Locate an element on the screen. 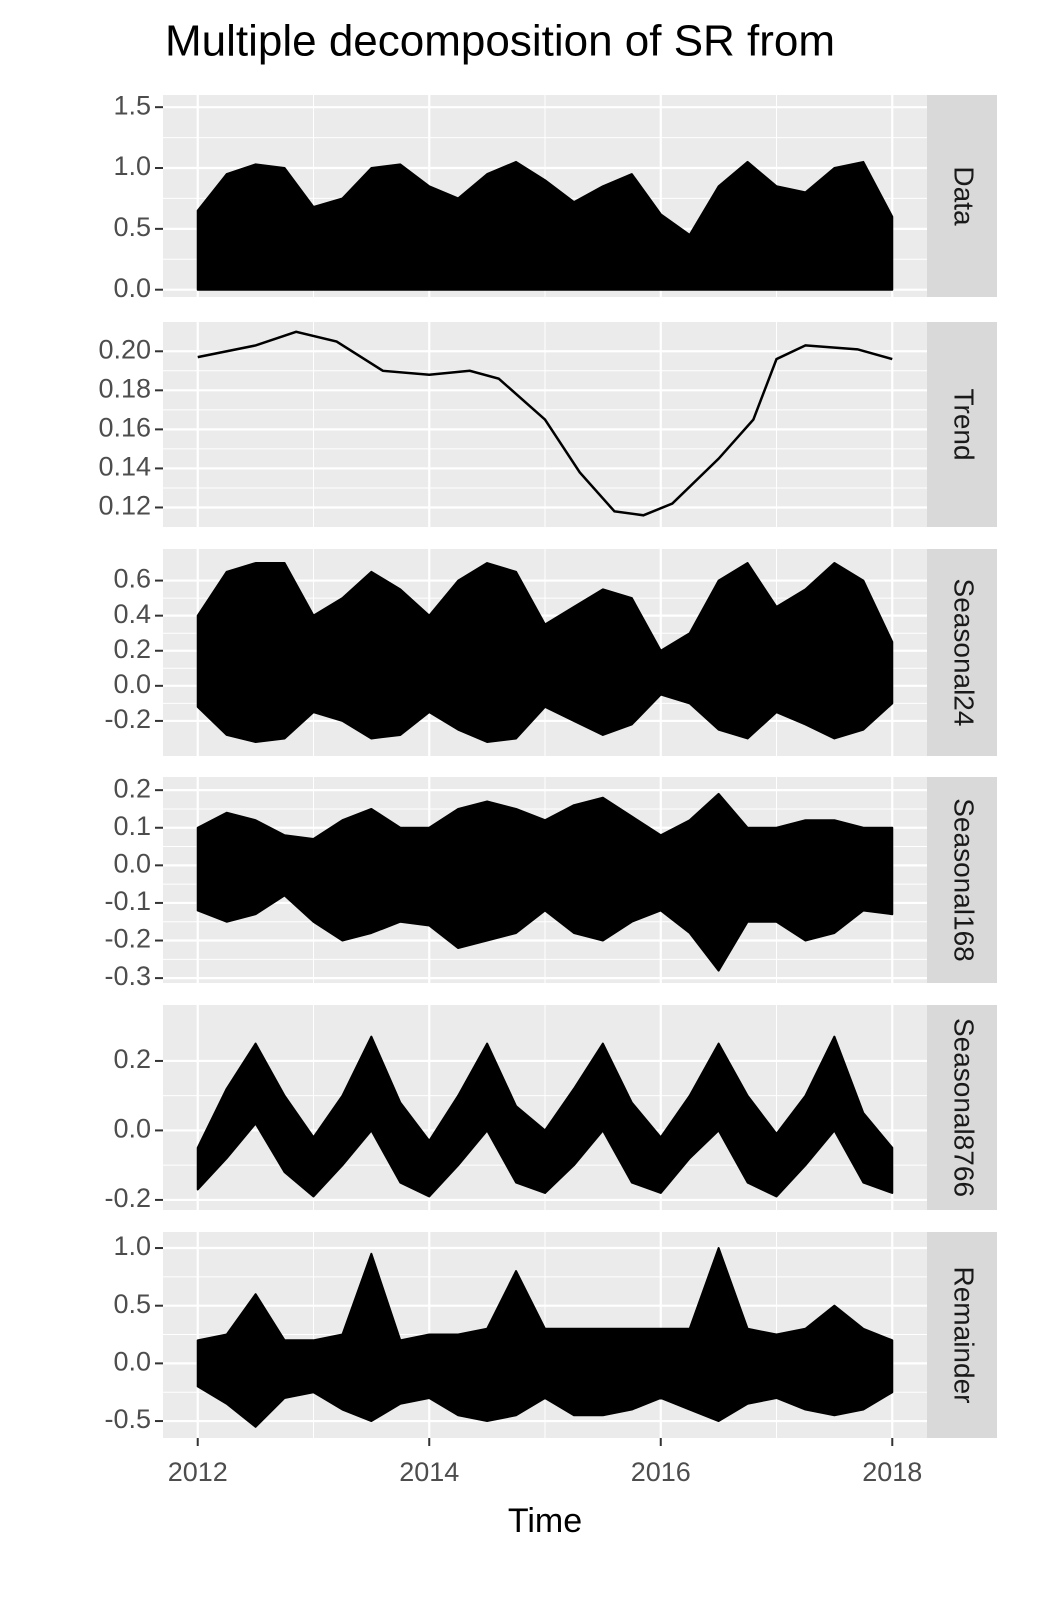 This screenshot has height=1621, width=1053. strip-group: Remainder is located at coordinates (964, 1335).